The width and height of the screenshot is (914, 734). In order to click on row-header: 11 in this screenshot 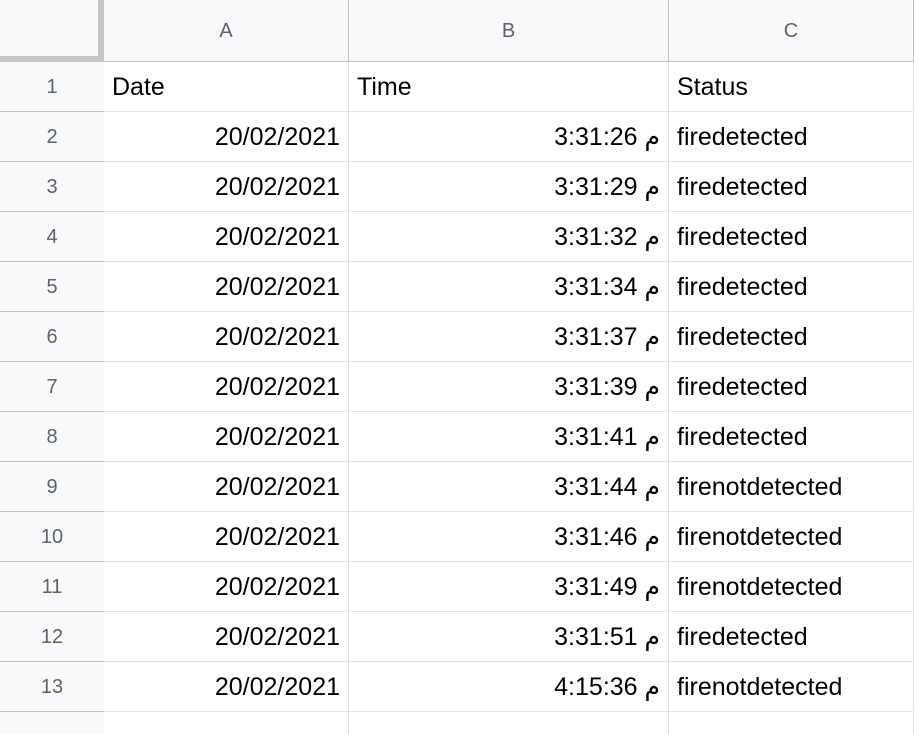, I will do `click(52, 587)`.